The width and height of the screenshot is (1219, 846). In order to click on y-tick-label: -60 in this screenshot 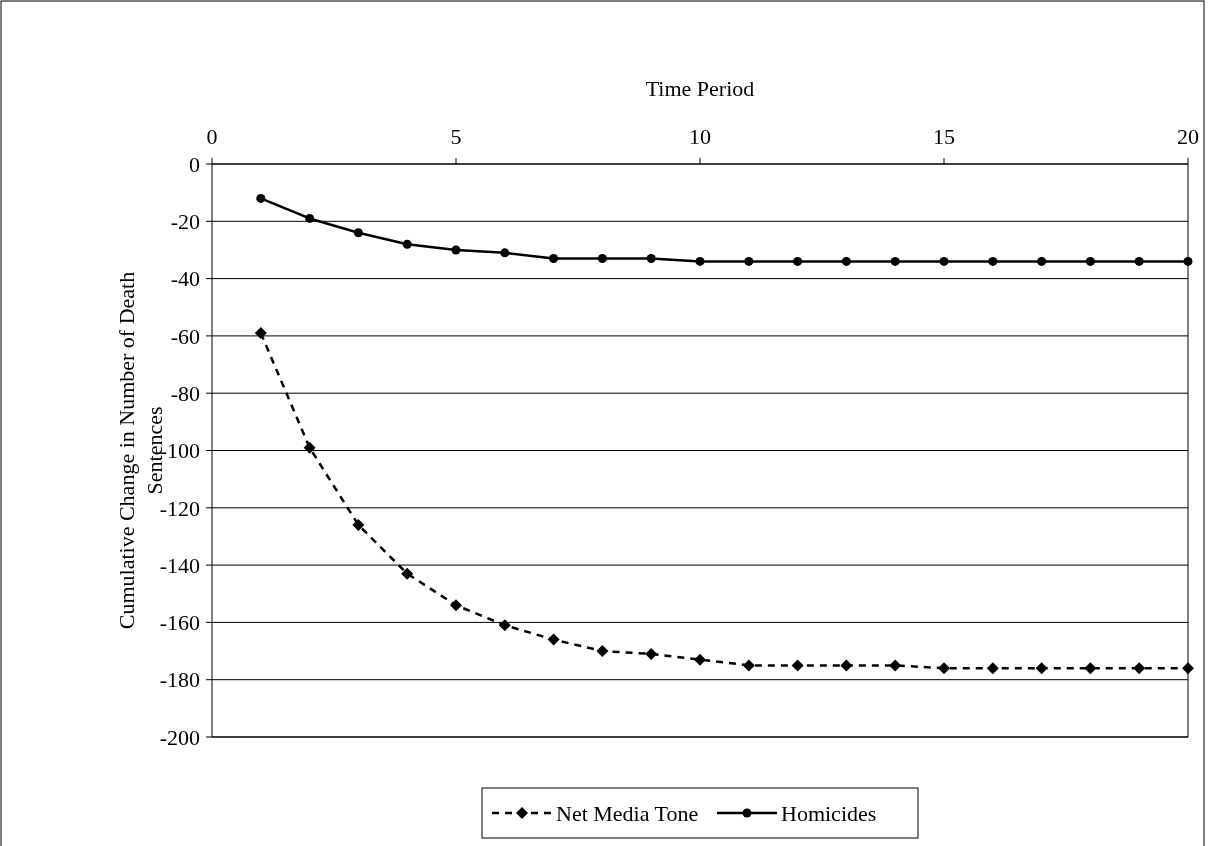, I will do `click(185, 336)`.